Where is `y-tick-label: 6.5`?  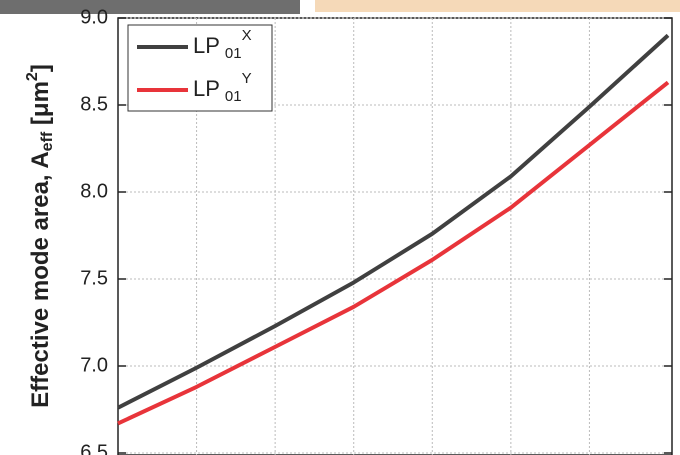 y-tick-label: 6.5 is located at coordinates (94, 448).